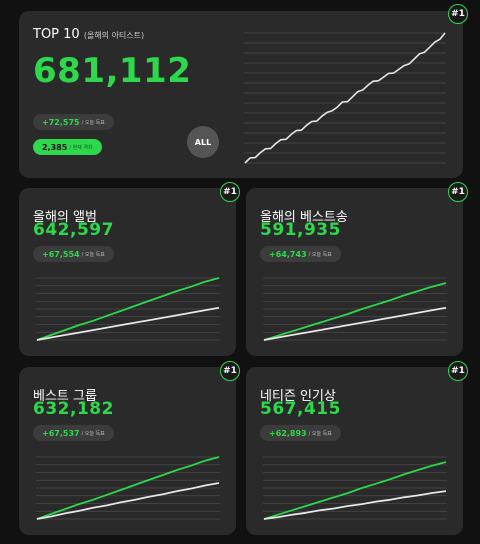 This screenshot has height=544, width=480. I want to click on rank-badge-top: #1, so click(458, 14).